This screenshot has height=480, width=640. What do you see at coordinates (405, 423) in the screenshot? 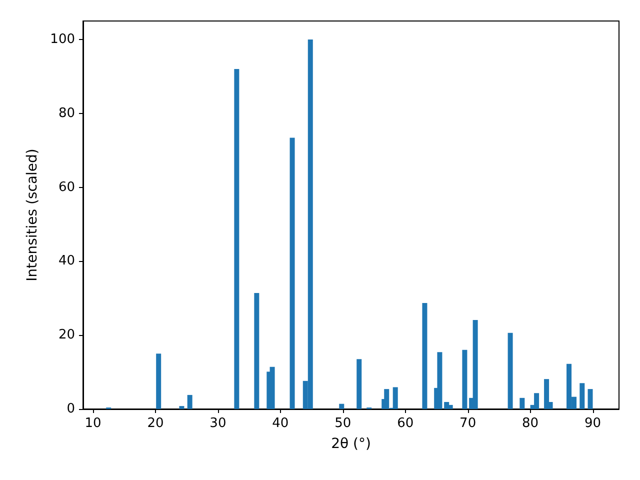
I see `x-tick-label: 60` at bounding box center [405, 423].